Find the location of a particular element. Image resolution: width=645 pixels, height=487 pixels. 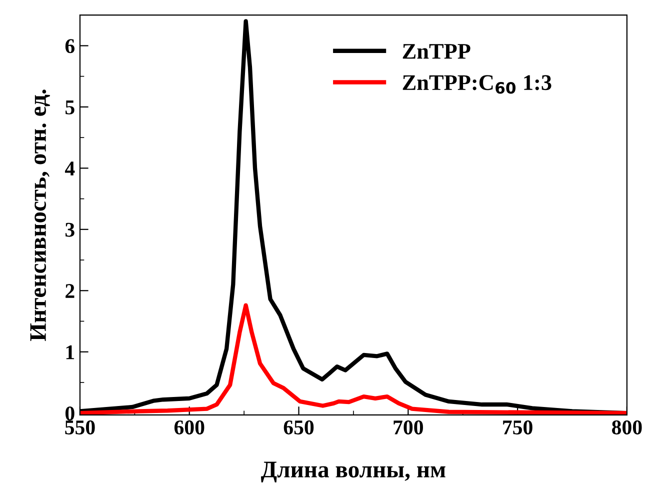

y-tick-label: 5 is located at coordinates (70, 107).